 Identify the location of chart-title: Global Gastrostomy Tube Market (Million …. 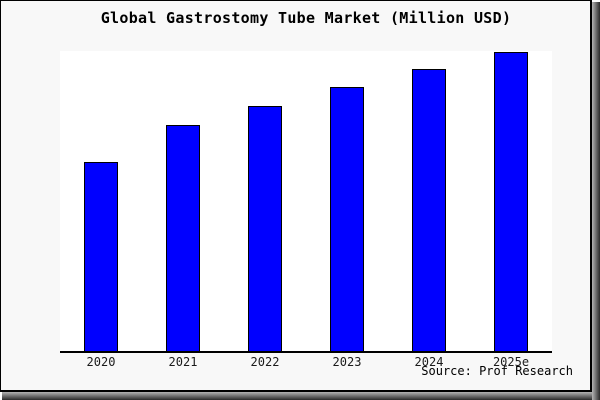
(306, 18).